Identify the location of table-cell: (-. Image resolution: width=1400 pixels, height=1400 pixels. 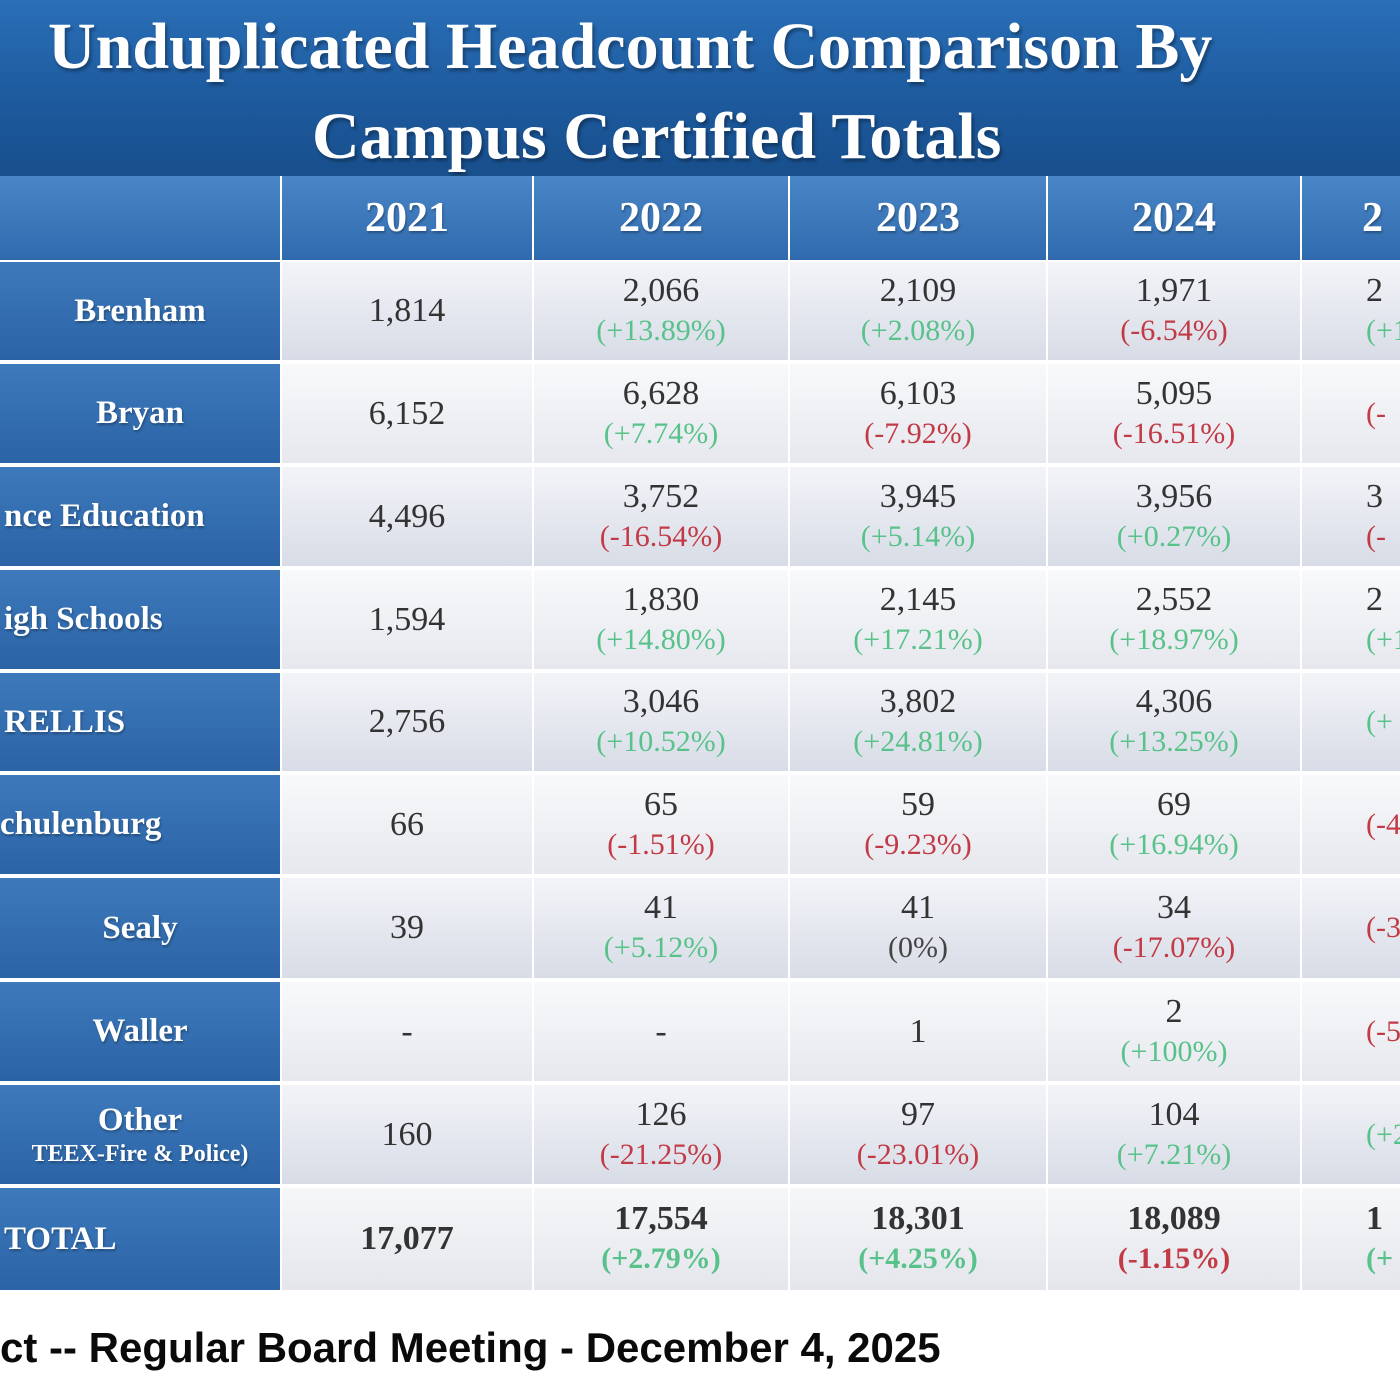
(1350, 415).